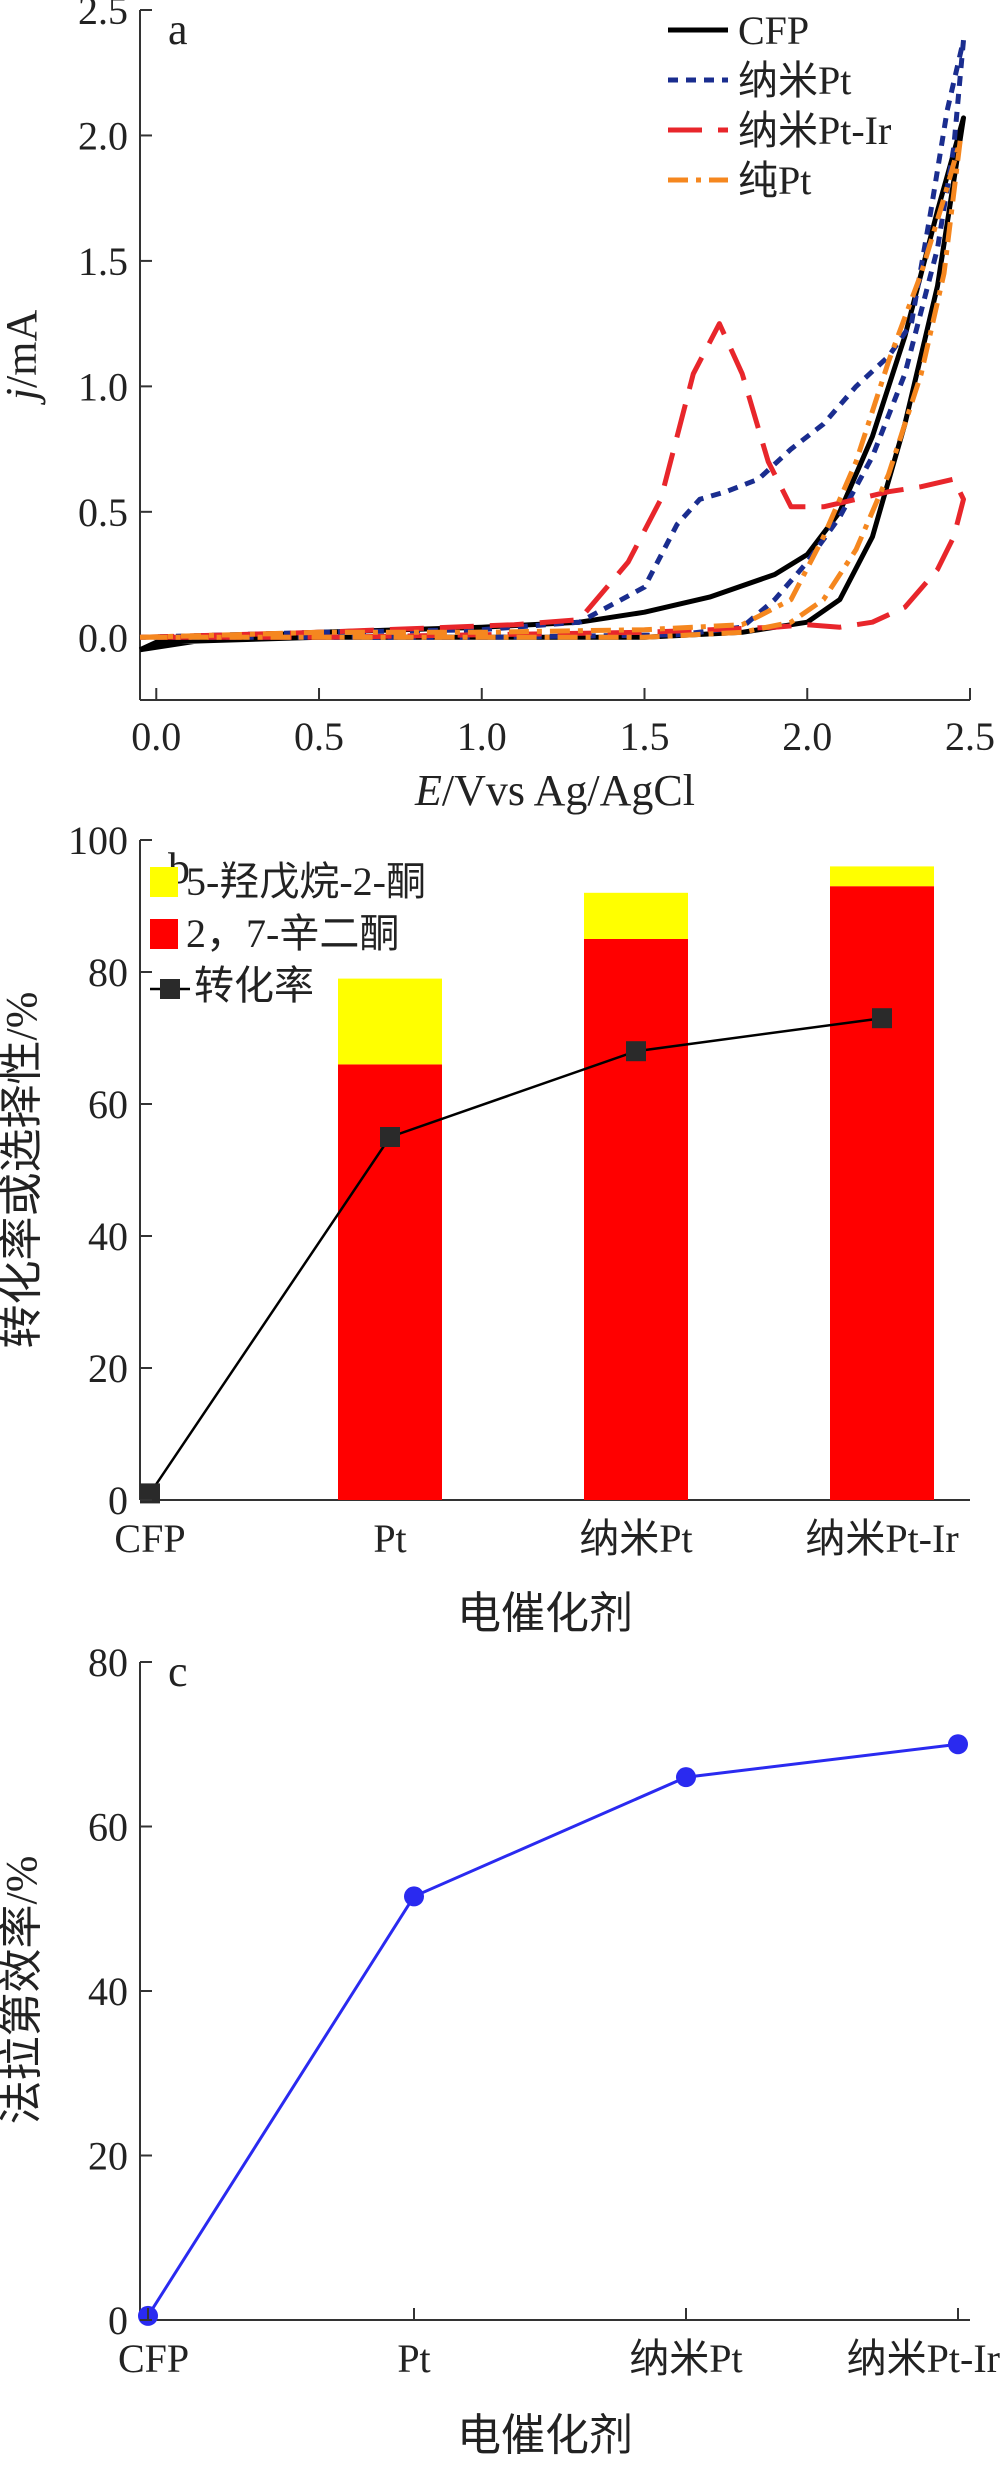 The image size is (1000, 2467). What do you see at coordinates (881, 1538) in the screenshot?
I see `panel-b-xtick-label: 纳米Pt-Ir` at bounding box center [881, 1538].